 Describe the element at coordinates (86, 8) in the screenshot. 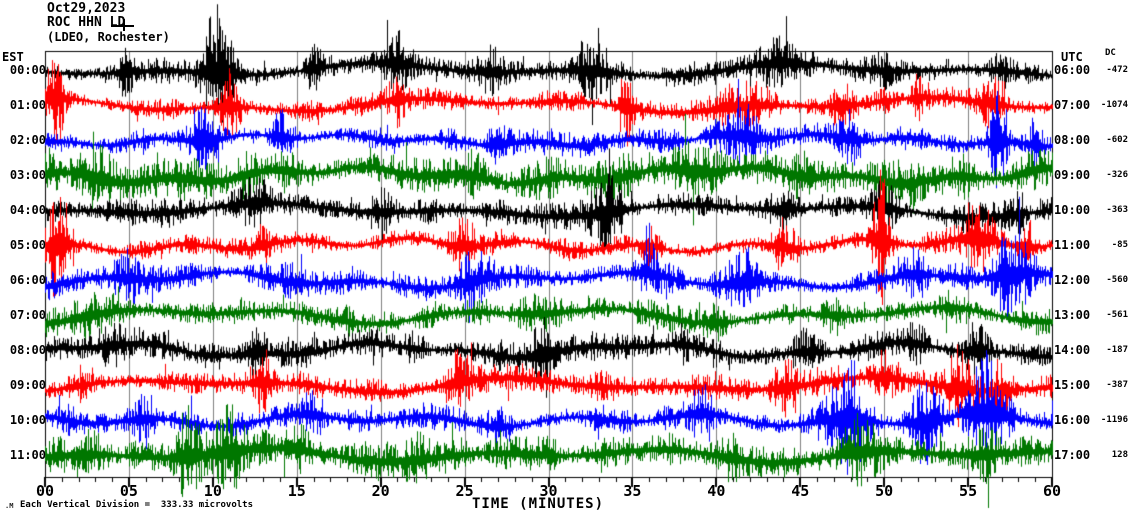

I see `date-label: Oct29,2023` at that location.